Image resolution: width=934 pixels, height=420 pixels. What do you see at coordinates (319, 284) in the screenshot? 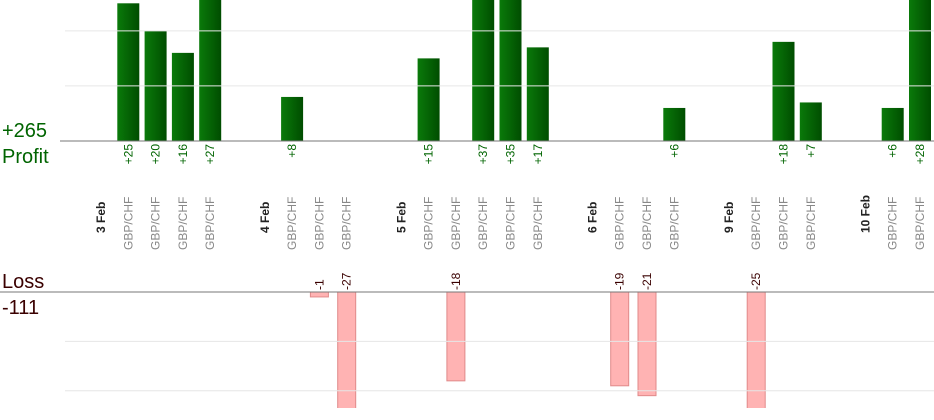
I see `value-label: -1` at bounding box center [319, 284].